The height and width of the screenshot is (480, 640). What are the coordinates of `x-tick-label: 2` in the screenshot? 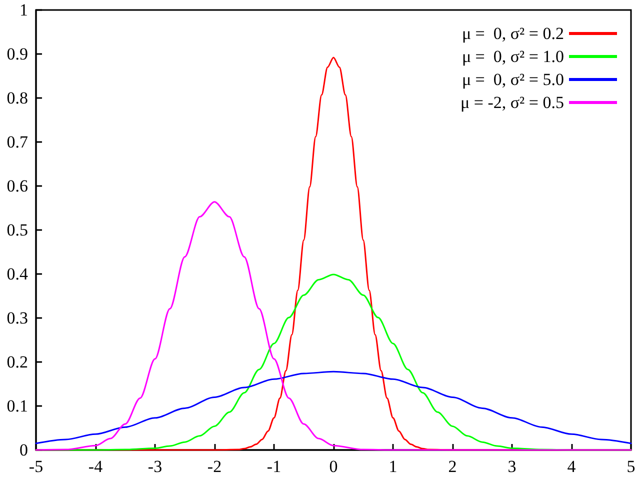 It's located at (452, 466).